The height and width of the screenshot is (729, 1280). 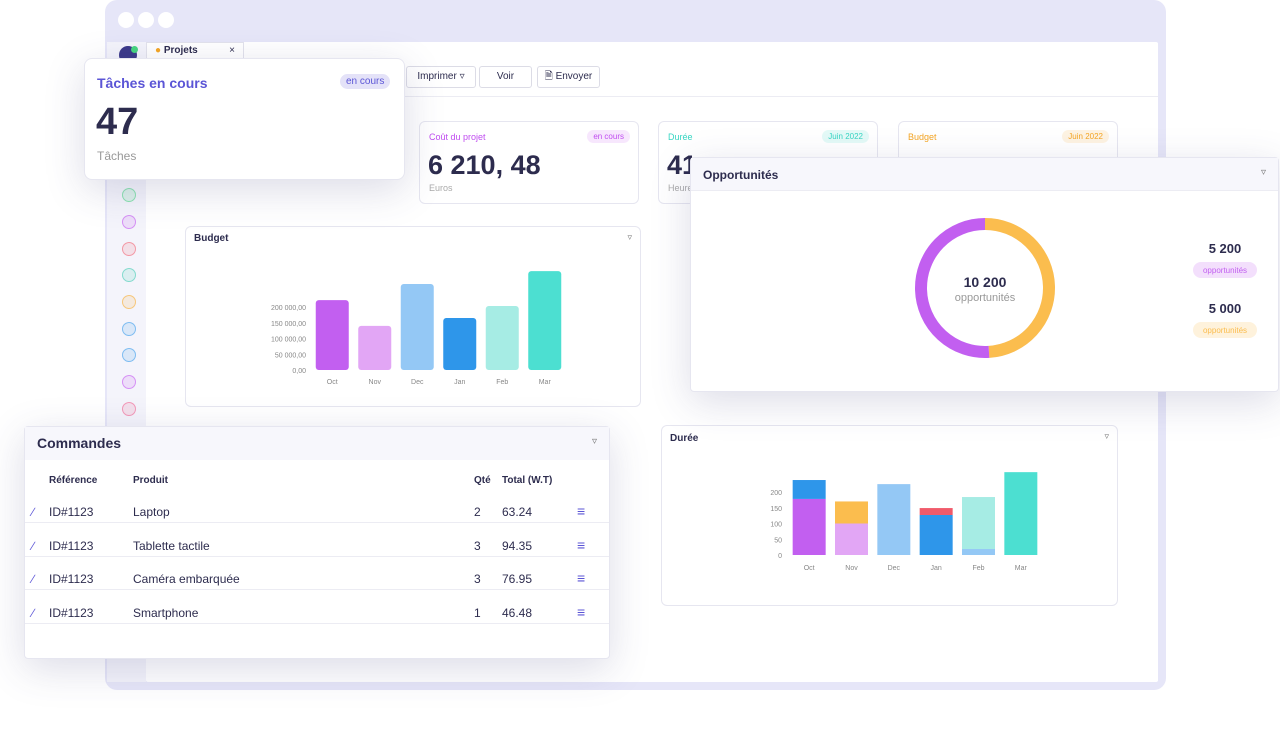 I want to click on task-unit: Tâches, so click(x=117, y=156).